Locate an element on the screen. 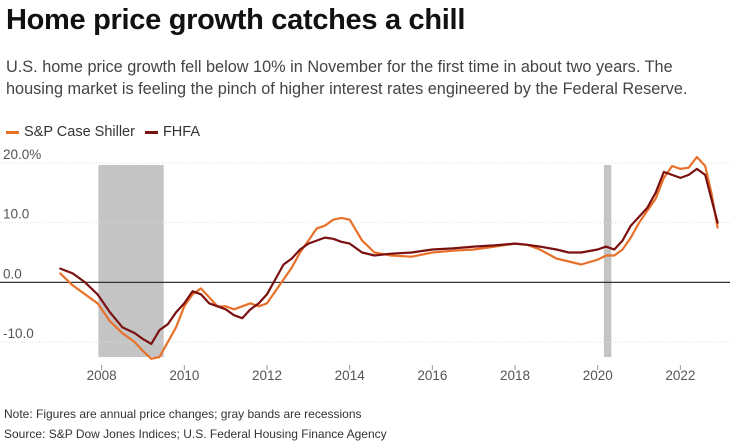 The image size is (736, 446). y-axis-ticks: -10.0 0.0 10.0 20.0% is located at coordinates (22, 244).